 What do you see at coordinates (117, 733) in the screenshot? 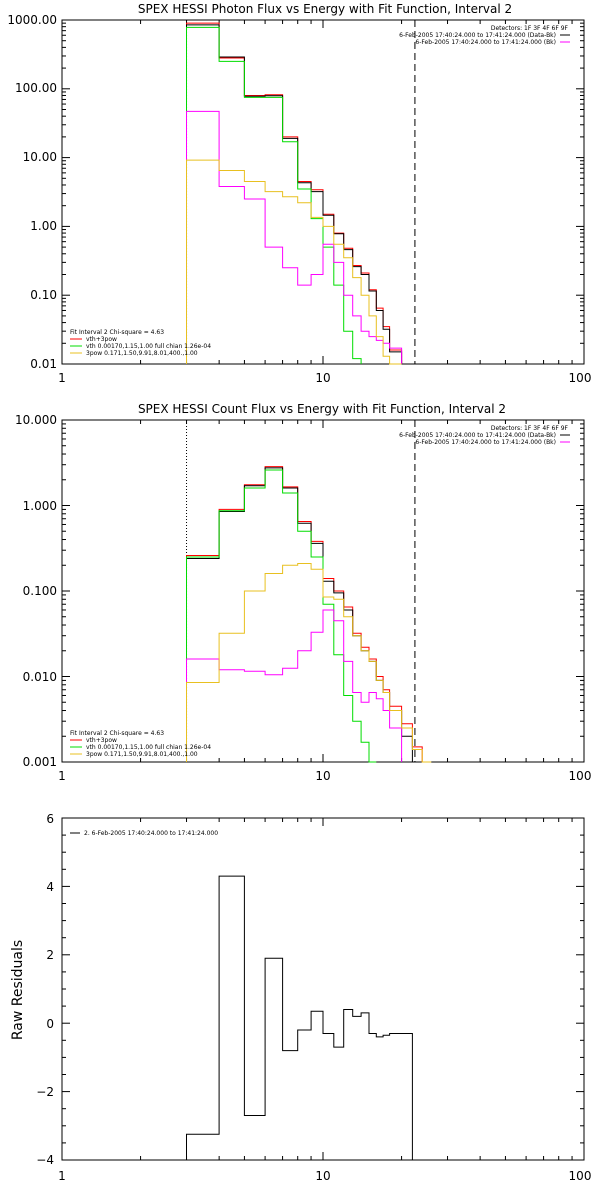
I see `count-flux-legend-fit: Fit Interval 2 Chi-square = 4.63` at bounding box center [117, 733].